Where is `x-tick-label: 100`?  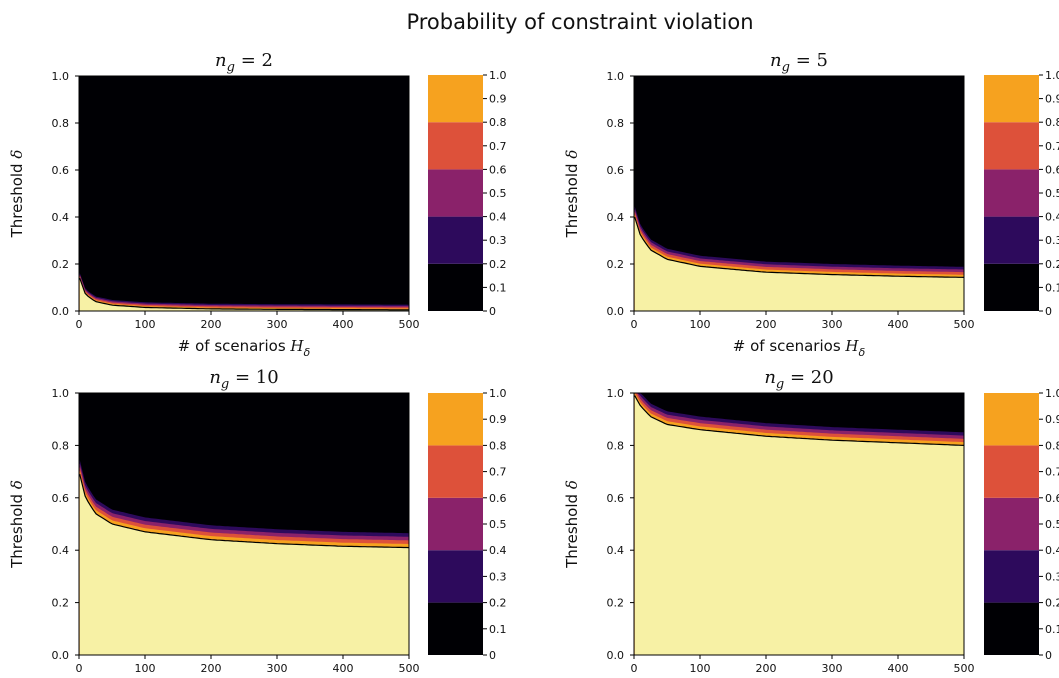 x-tick-label: 100 is located at coordinates (700, 668).